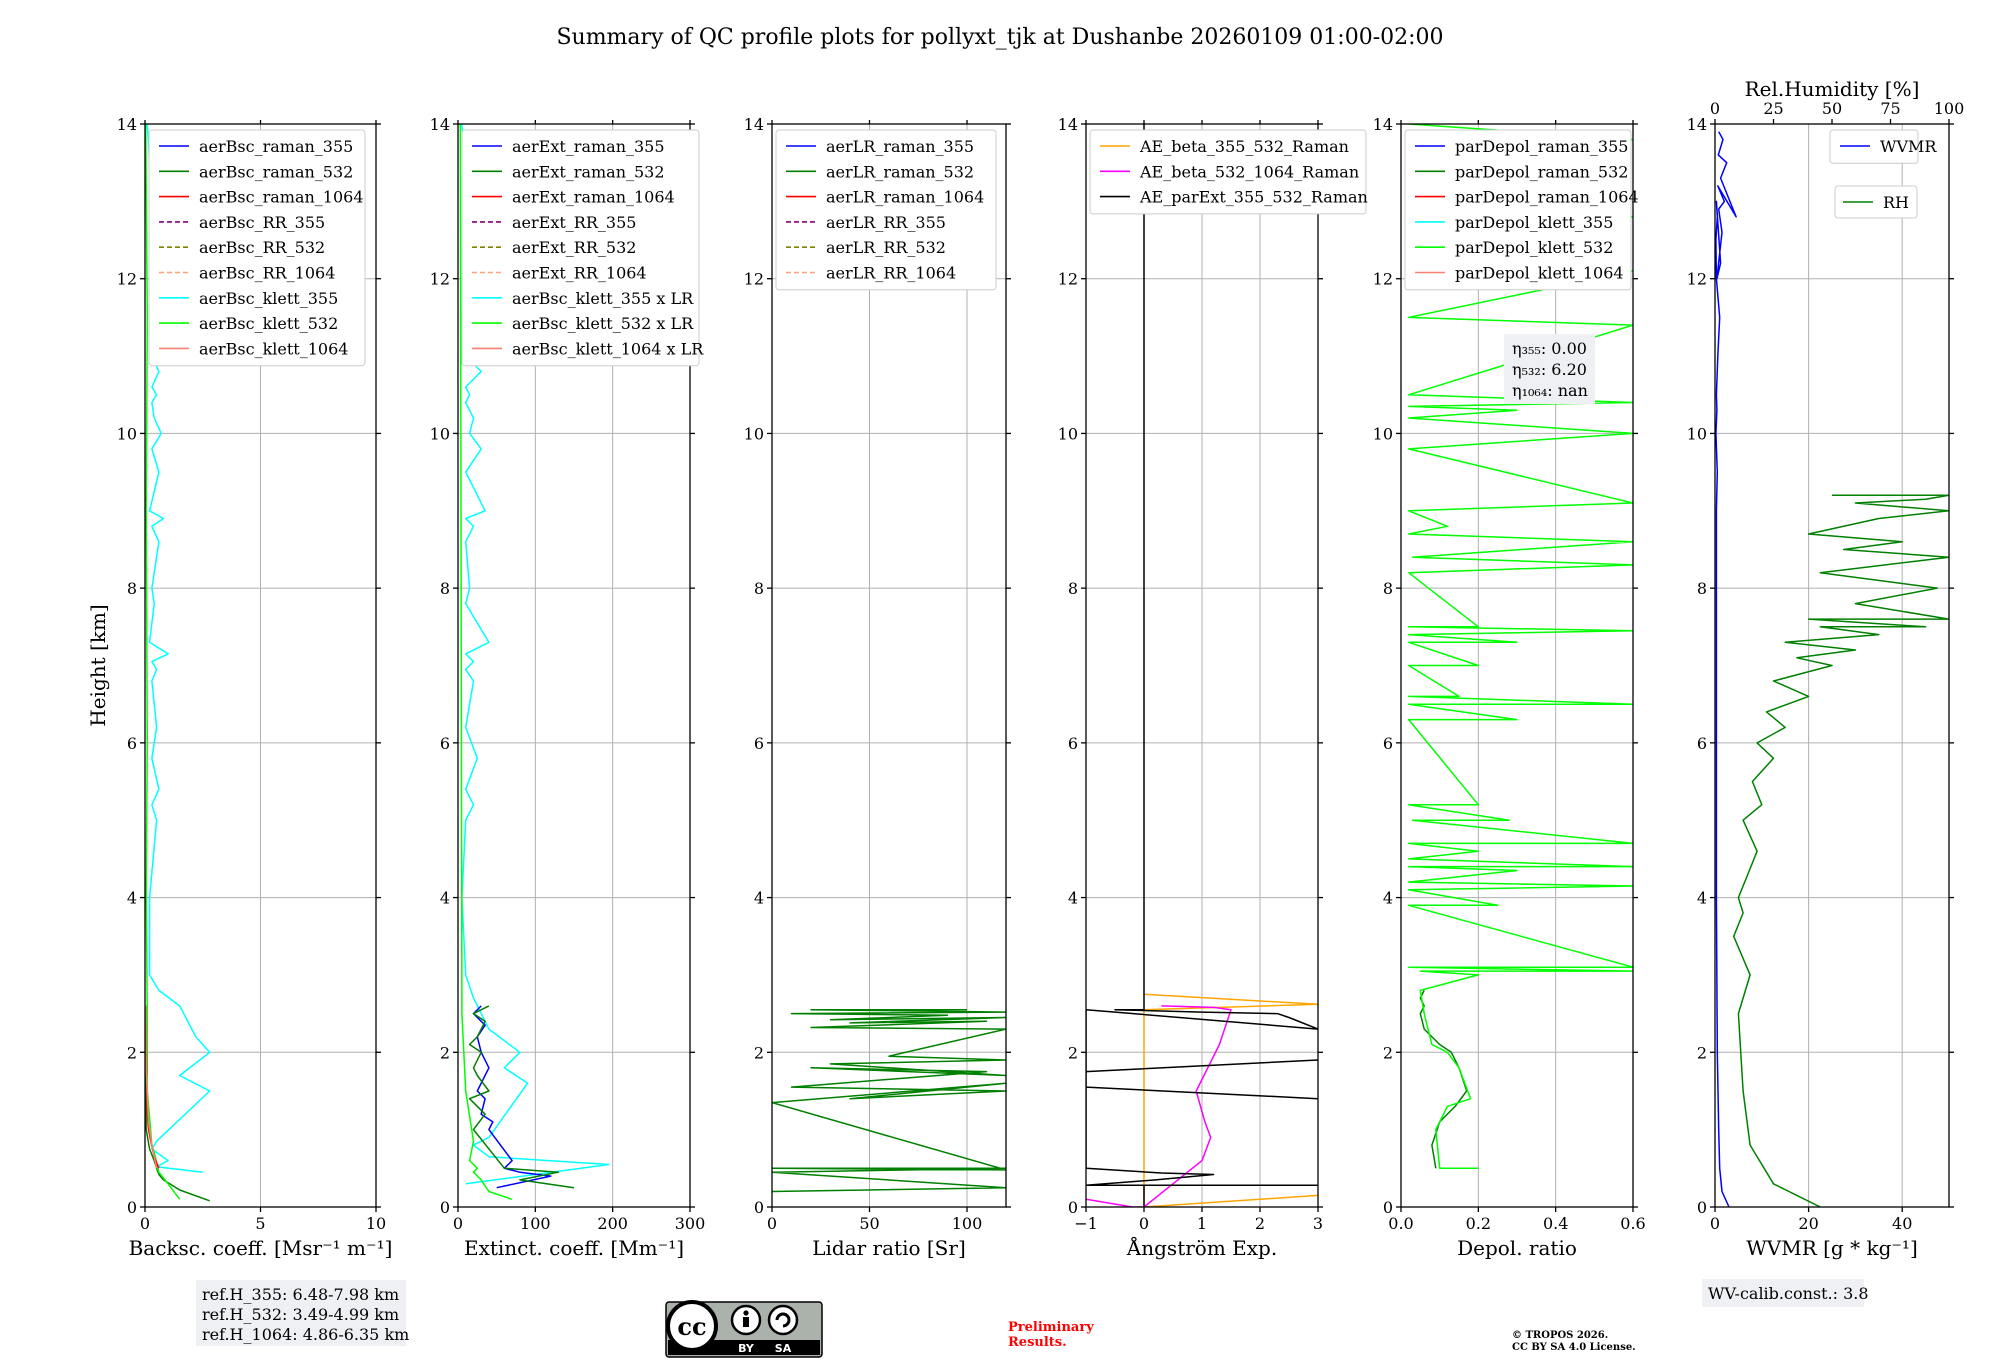  Describe the element at coordinates (1086, 1223) in the screenshot. I see `x-tick-label: −1` at that location.